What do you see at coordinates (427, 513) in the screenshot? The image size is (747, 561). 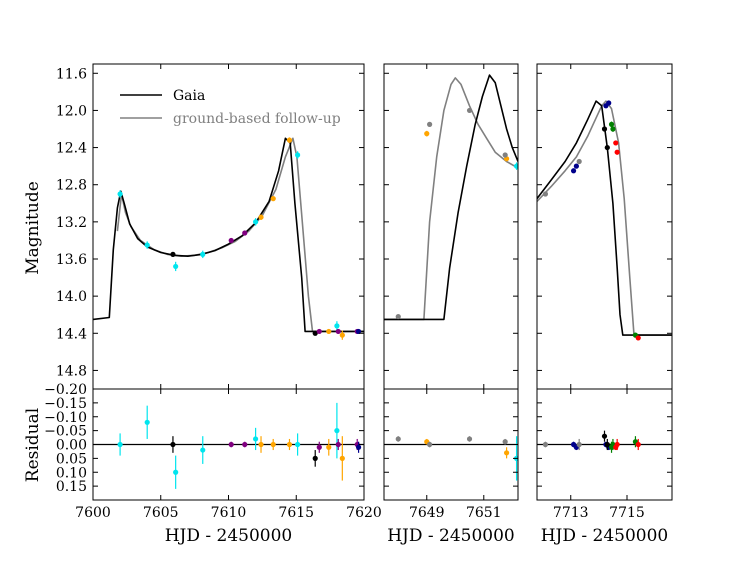 I see `x-tick-label: 7649` at bounding box center [427, 513].